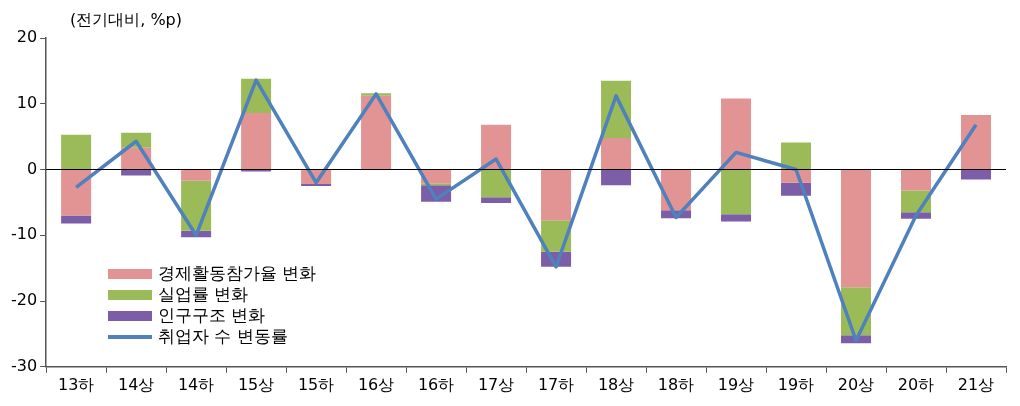 The width and height of the screenshot is (1020, 406). I want to click on x-tick-label: 15상, so click(256, 384).